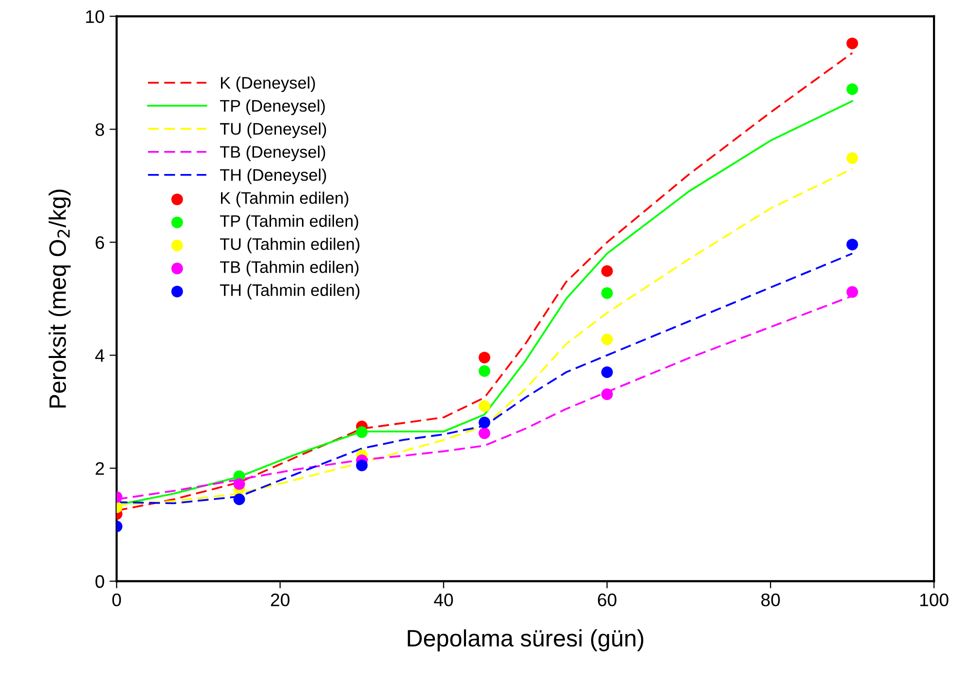  What do you see at coordinates (99, 581) in the screenshot?
I see `y-tick-label: 0` at bounding box center [99, 581].